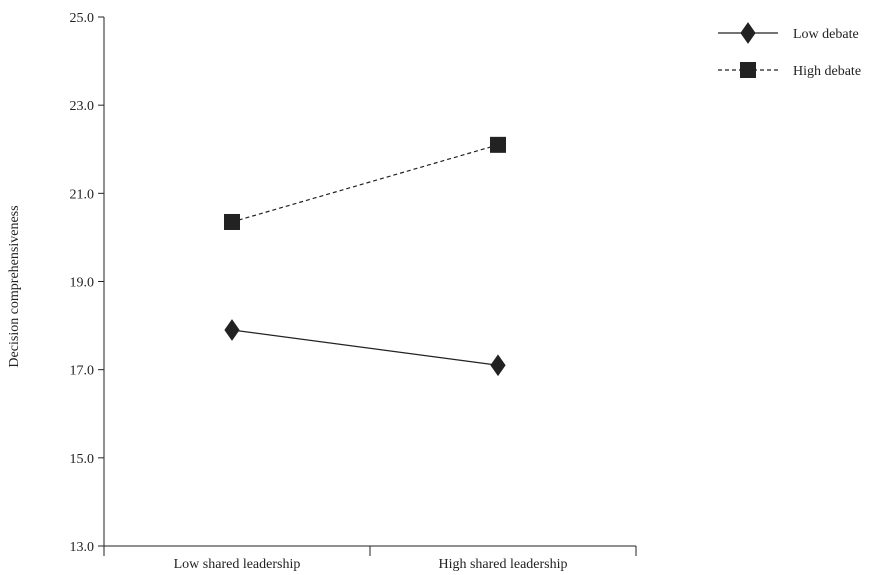 The image size is (888, 575). Describe the element at coordinates (82, 18) in the screenshot. I see `y-tick-label: 25.0` at that location.